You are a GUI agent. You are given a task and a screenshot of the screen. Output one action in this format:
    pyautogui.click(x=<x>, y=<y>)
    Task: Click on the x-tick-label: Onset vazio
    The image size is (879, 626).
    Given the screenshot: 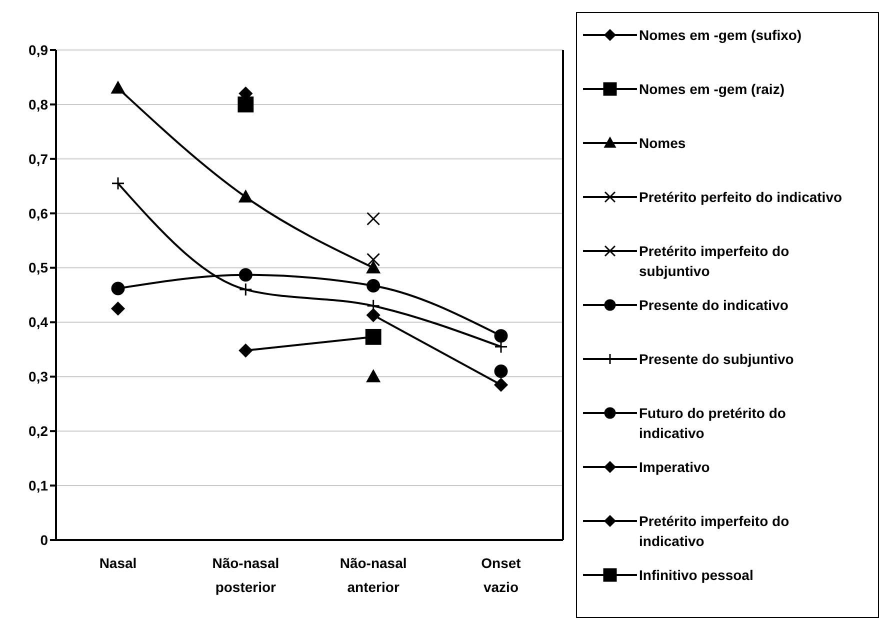 What is the action you would take?
    pyautogui.click(x=501, y=575)
    